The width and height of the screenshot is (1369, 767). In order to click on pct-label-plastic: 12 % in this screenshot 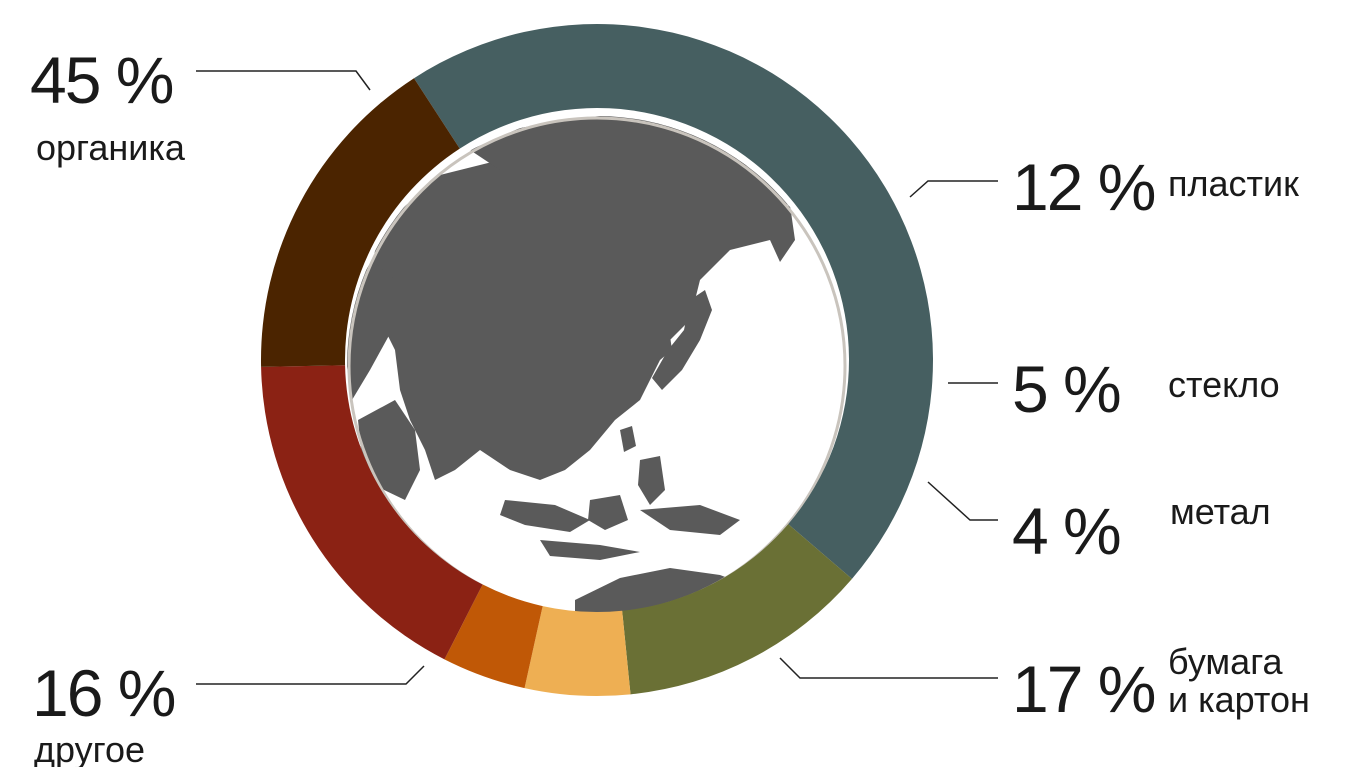, I will do `click(1083, 187)`.